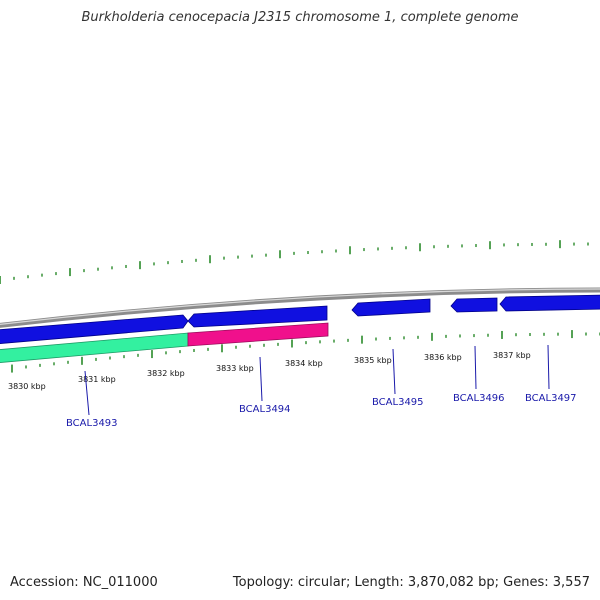 Image resolution: width=600 pixels, height=600 pixels. I want to click on tick-row-lower, so click(305, 351).